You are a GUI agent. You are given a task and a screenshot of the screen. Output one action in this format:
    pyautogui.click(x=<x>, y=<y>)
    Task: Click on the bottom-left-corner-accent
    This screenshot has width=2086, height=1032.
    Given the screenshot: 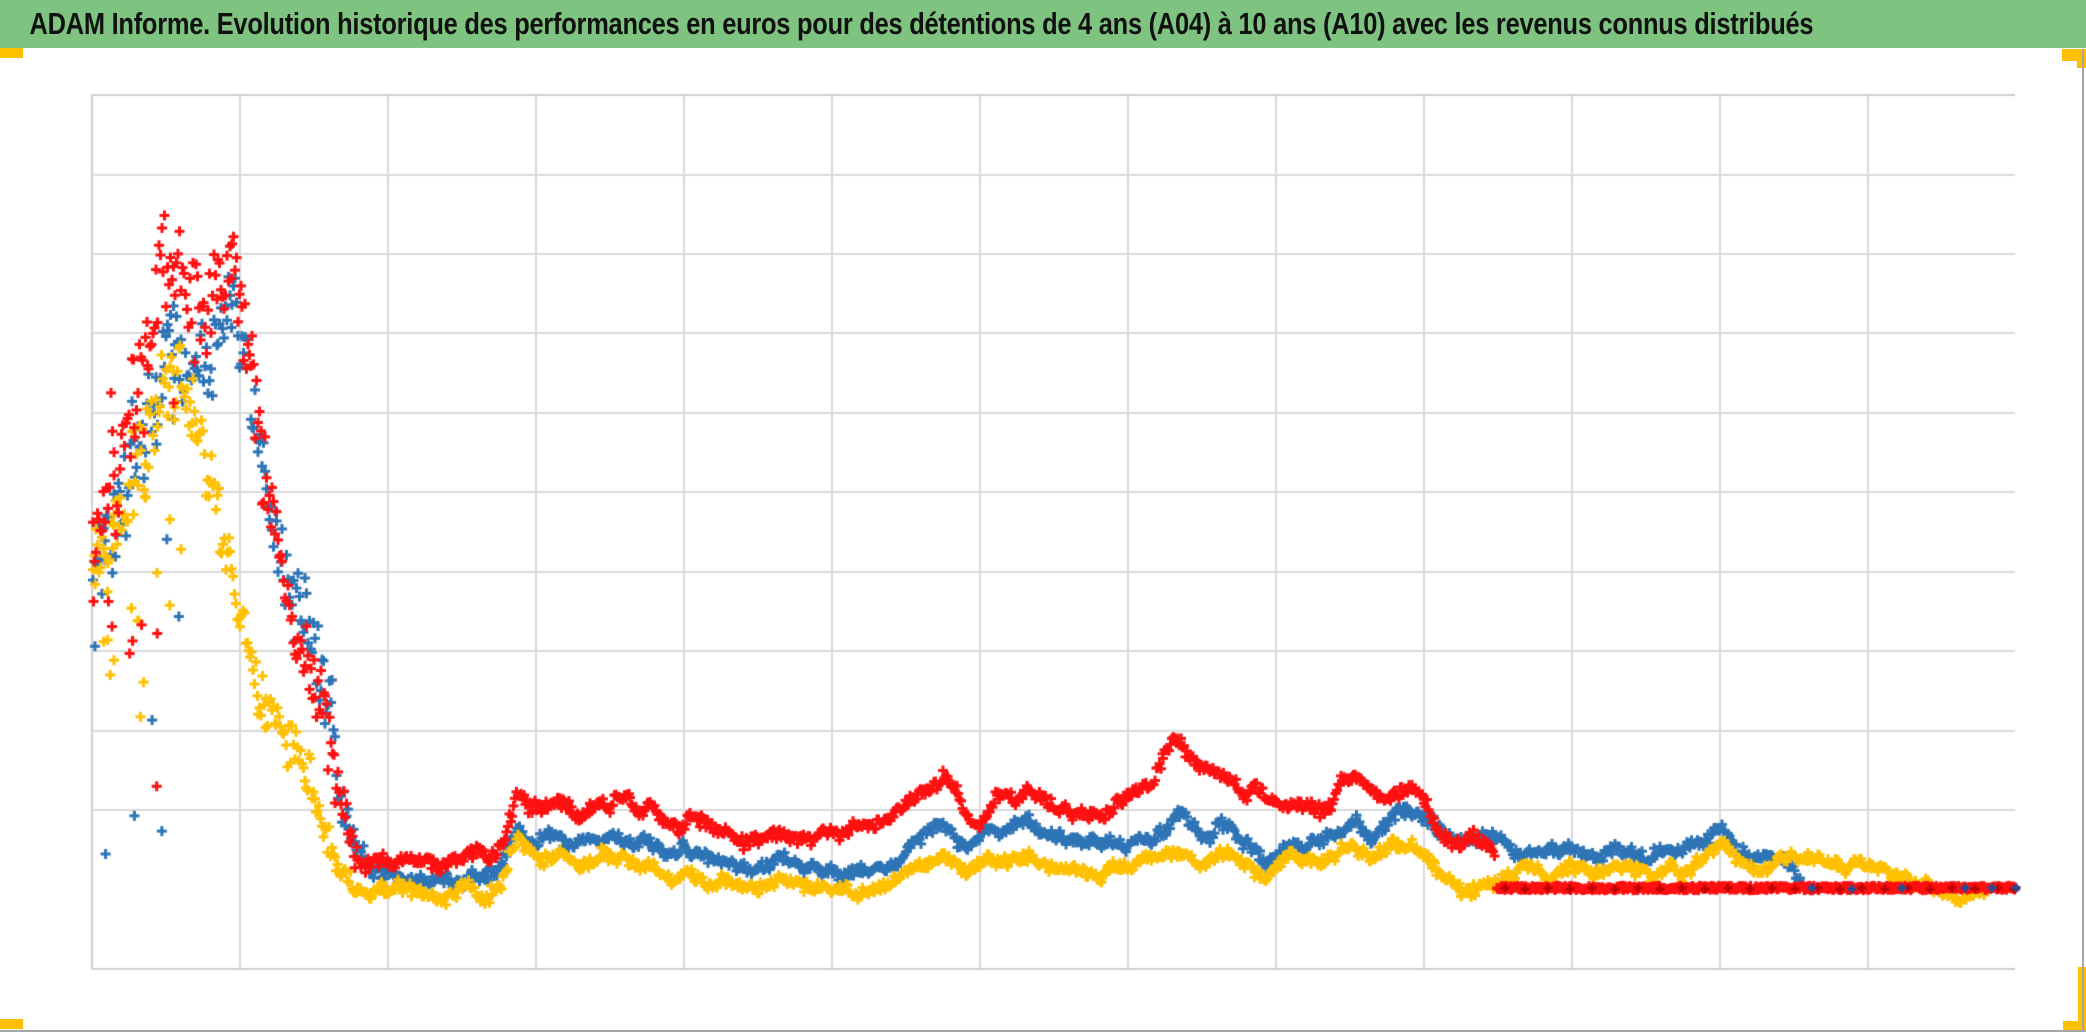 What is the action you would take?
    pyautogui.click(x=11, y=1024)
    